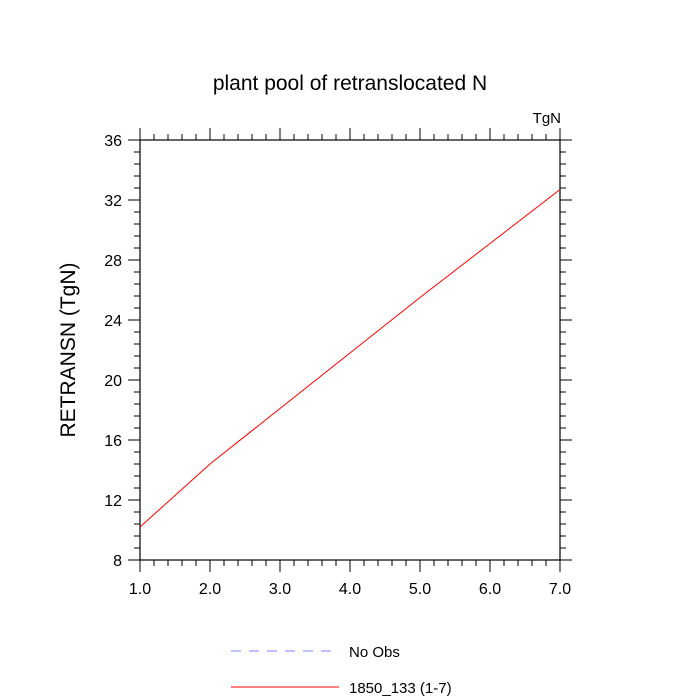  What do you see at coordinates (350, 83) in the screenshot?
I see `chart-title: plant pool of retranslocated N` at bounding box center [350, 83].